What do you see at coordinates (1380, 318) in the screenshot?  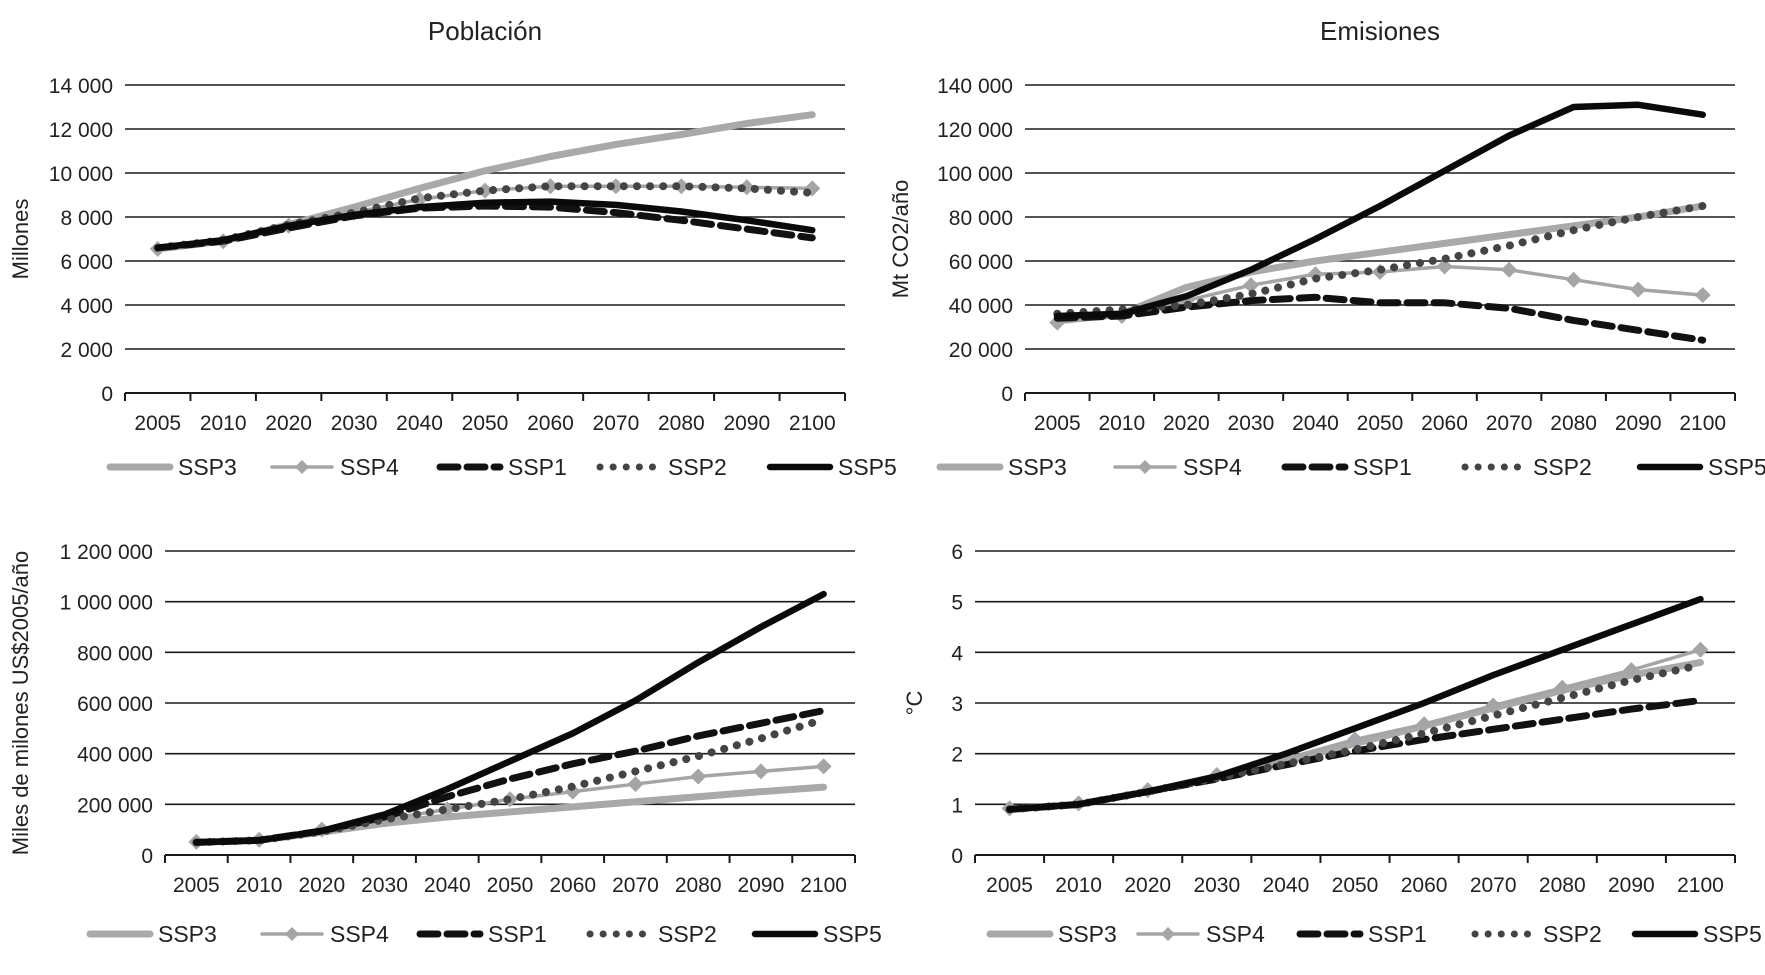 I see `series-line-ssp1` at bounding box center [1380, 318].